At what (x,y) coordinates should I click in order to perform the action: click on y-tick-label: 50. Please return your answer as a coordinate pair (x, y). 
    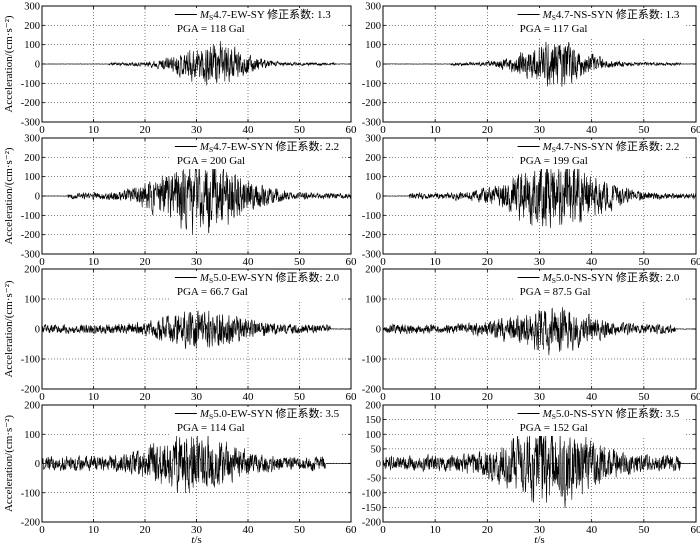
    Looking at the image, I should click on (376, 449).